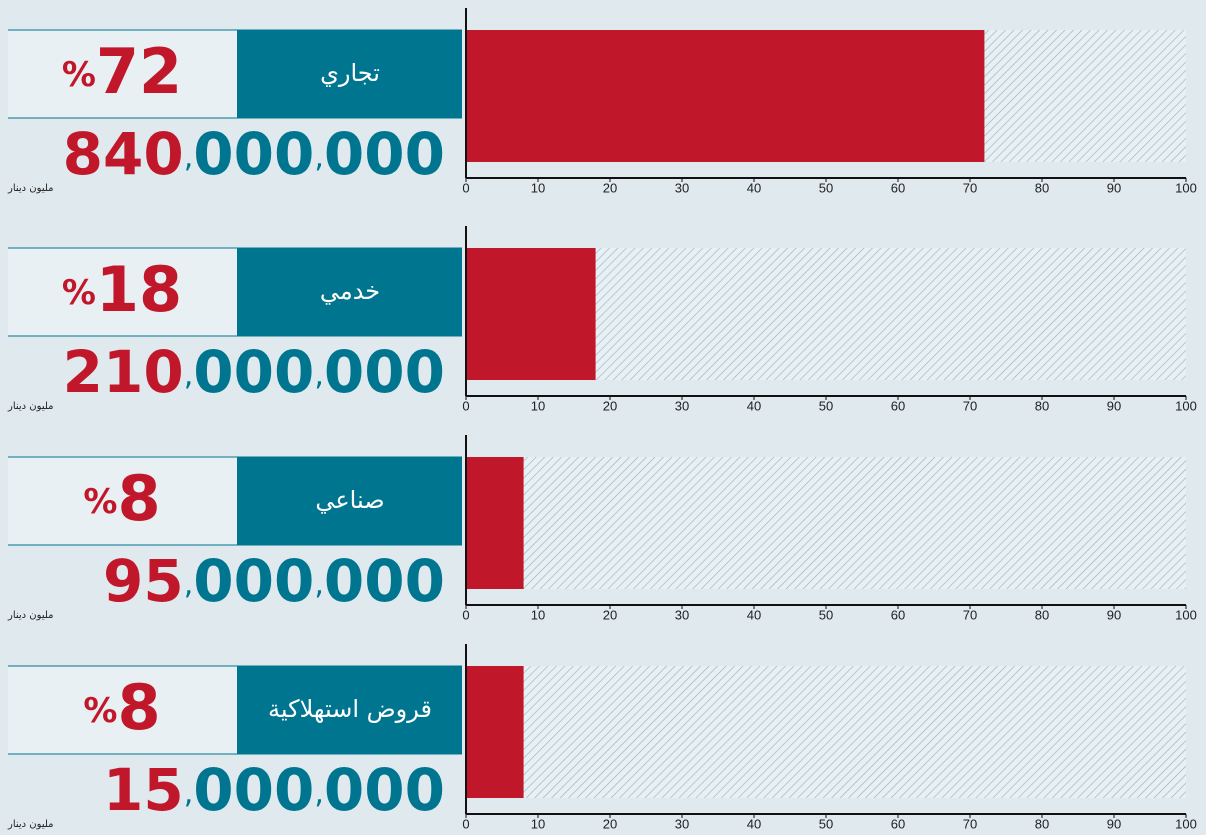 This screenshot has height=835, width=1206. What do you see at coordinates (274, 790) in the screenshot?
I see `amount-label: 15,000,000` at bounding box center [274, 790].